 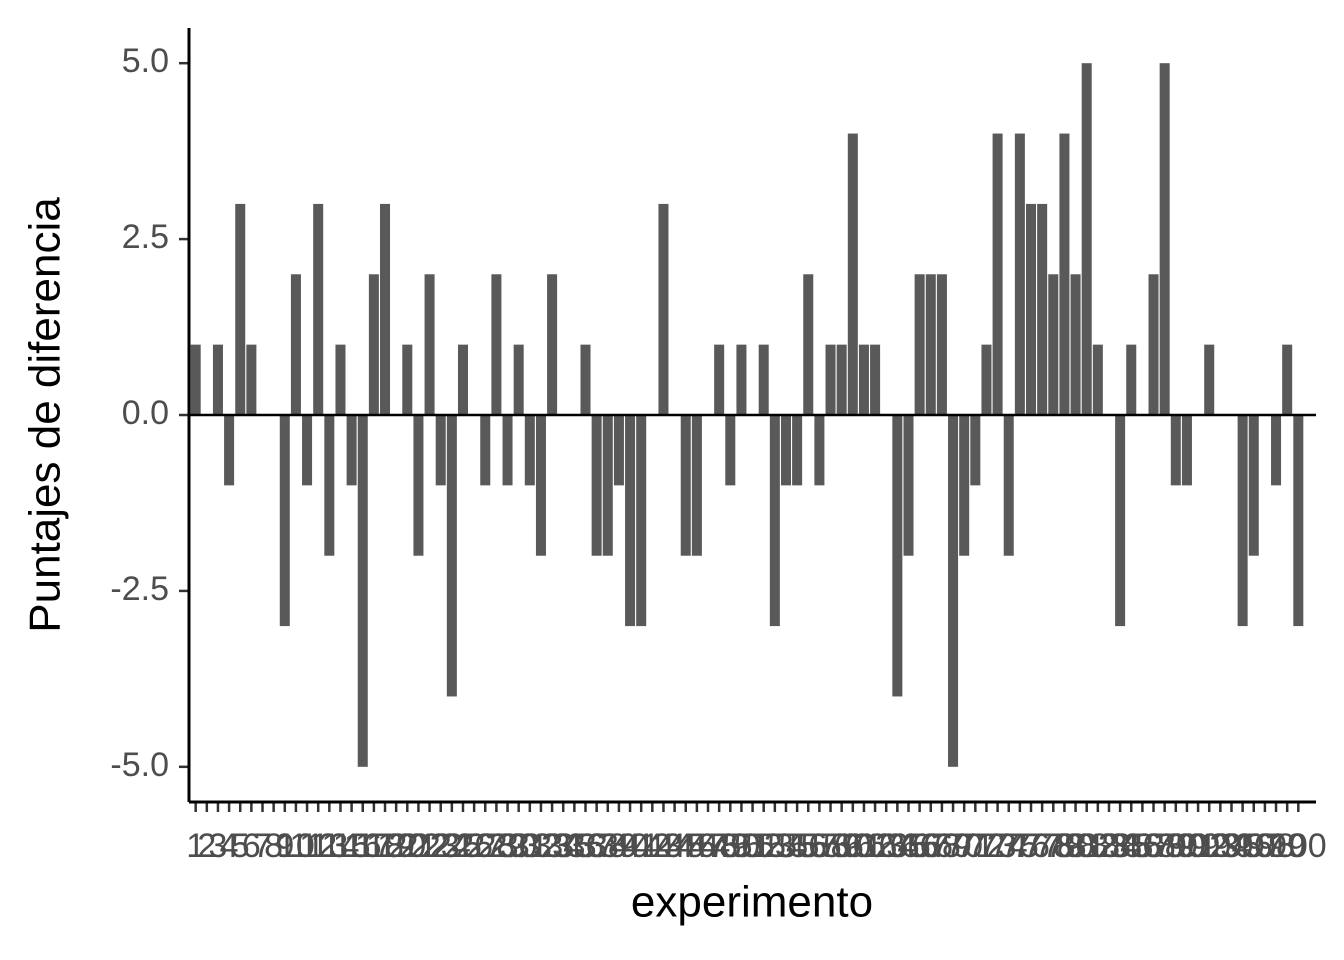 What do you see at coordinates (697, 846) in the screenshot?
I see `x-tick-label: 46` at bounding box center [697, 846].